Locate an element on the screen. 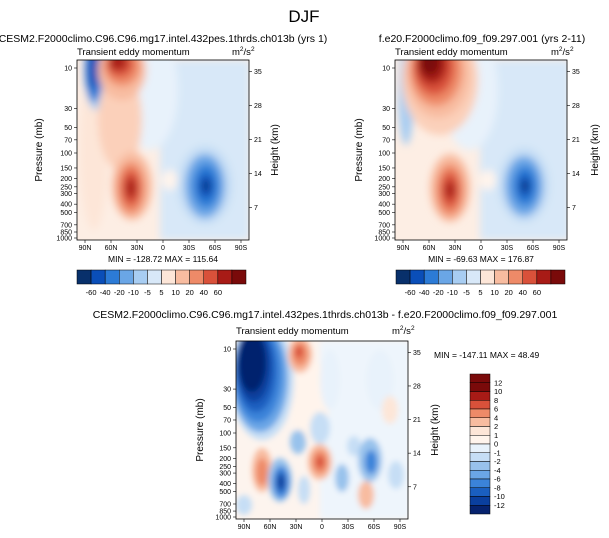  panel-2-colorbar-label: 60 is located at coordinates (537, 292).